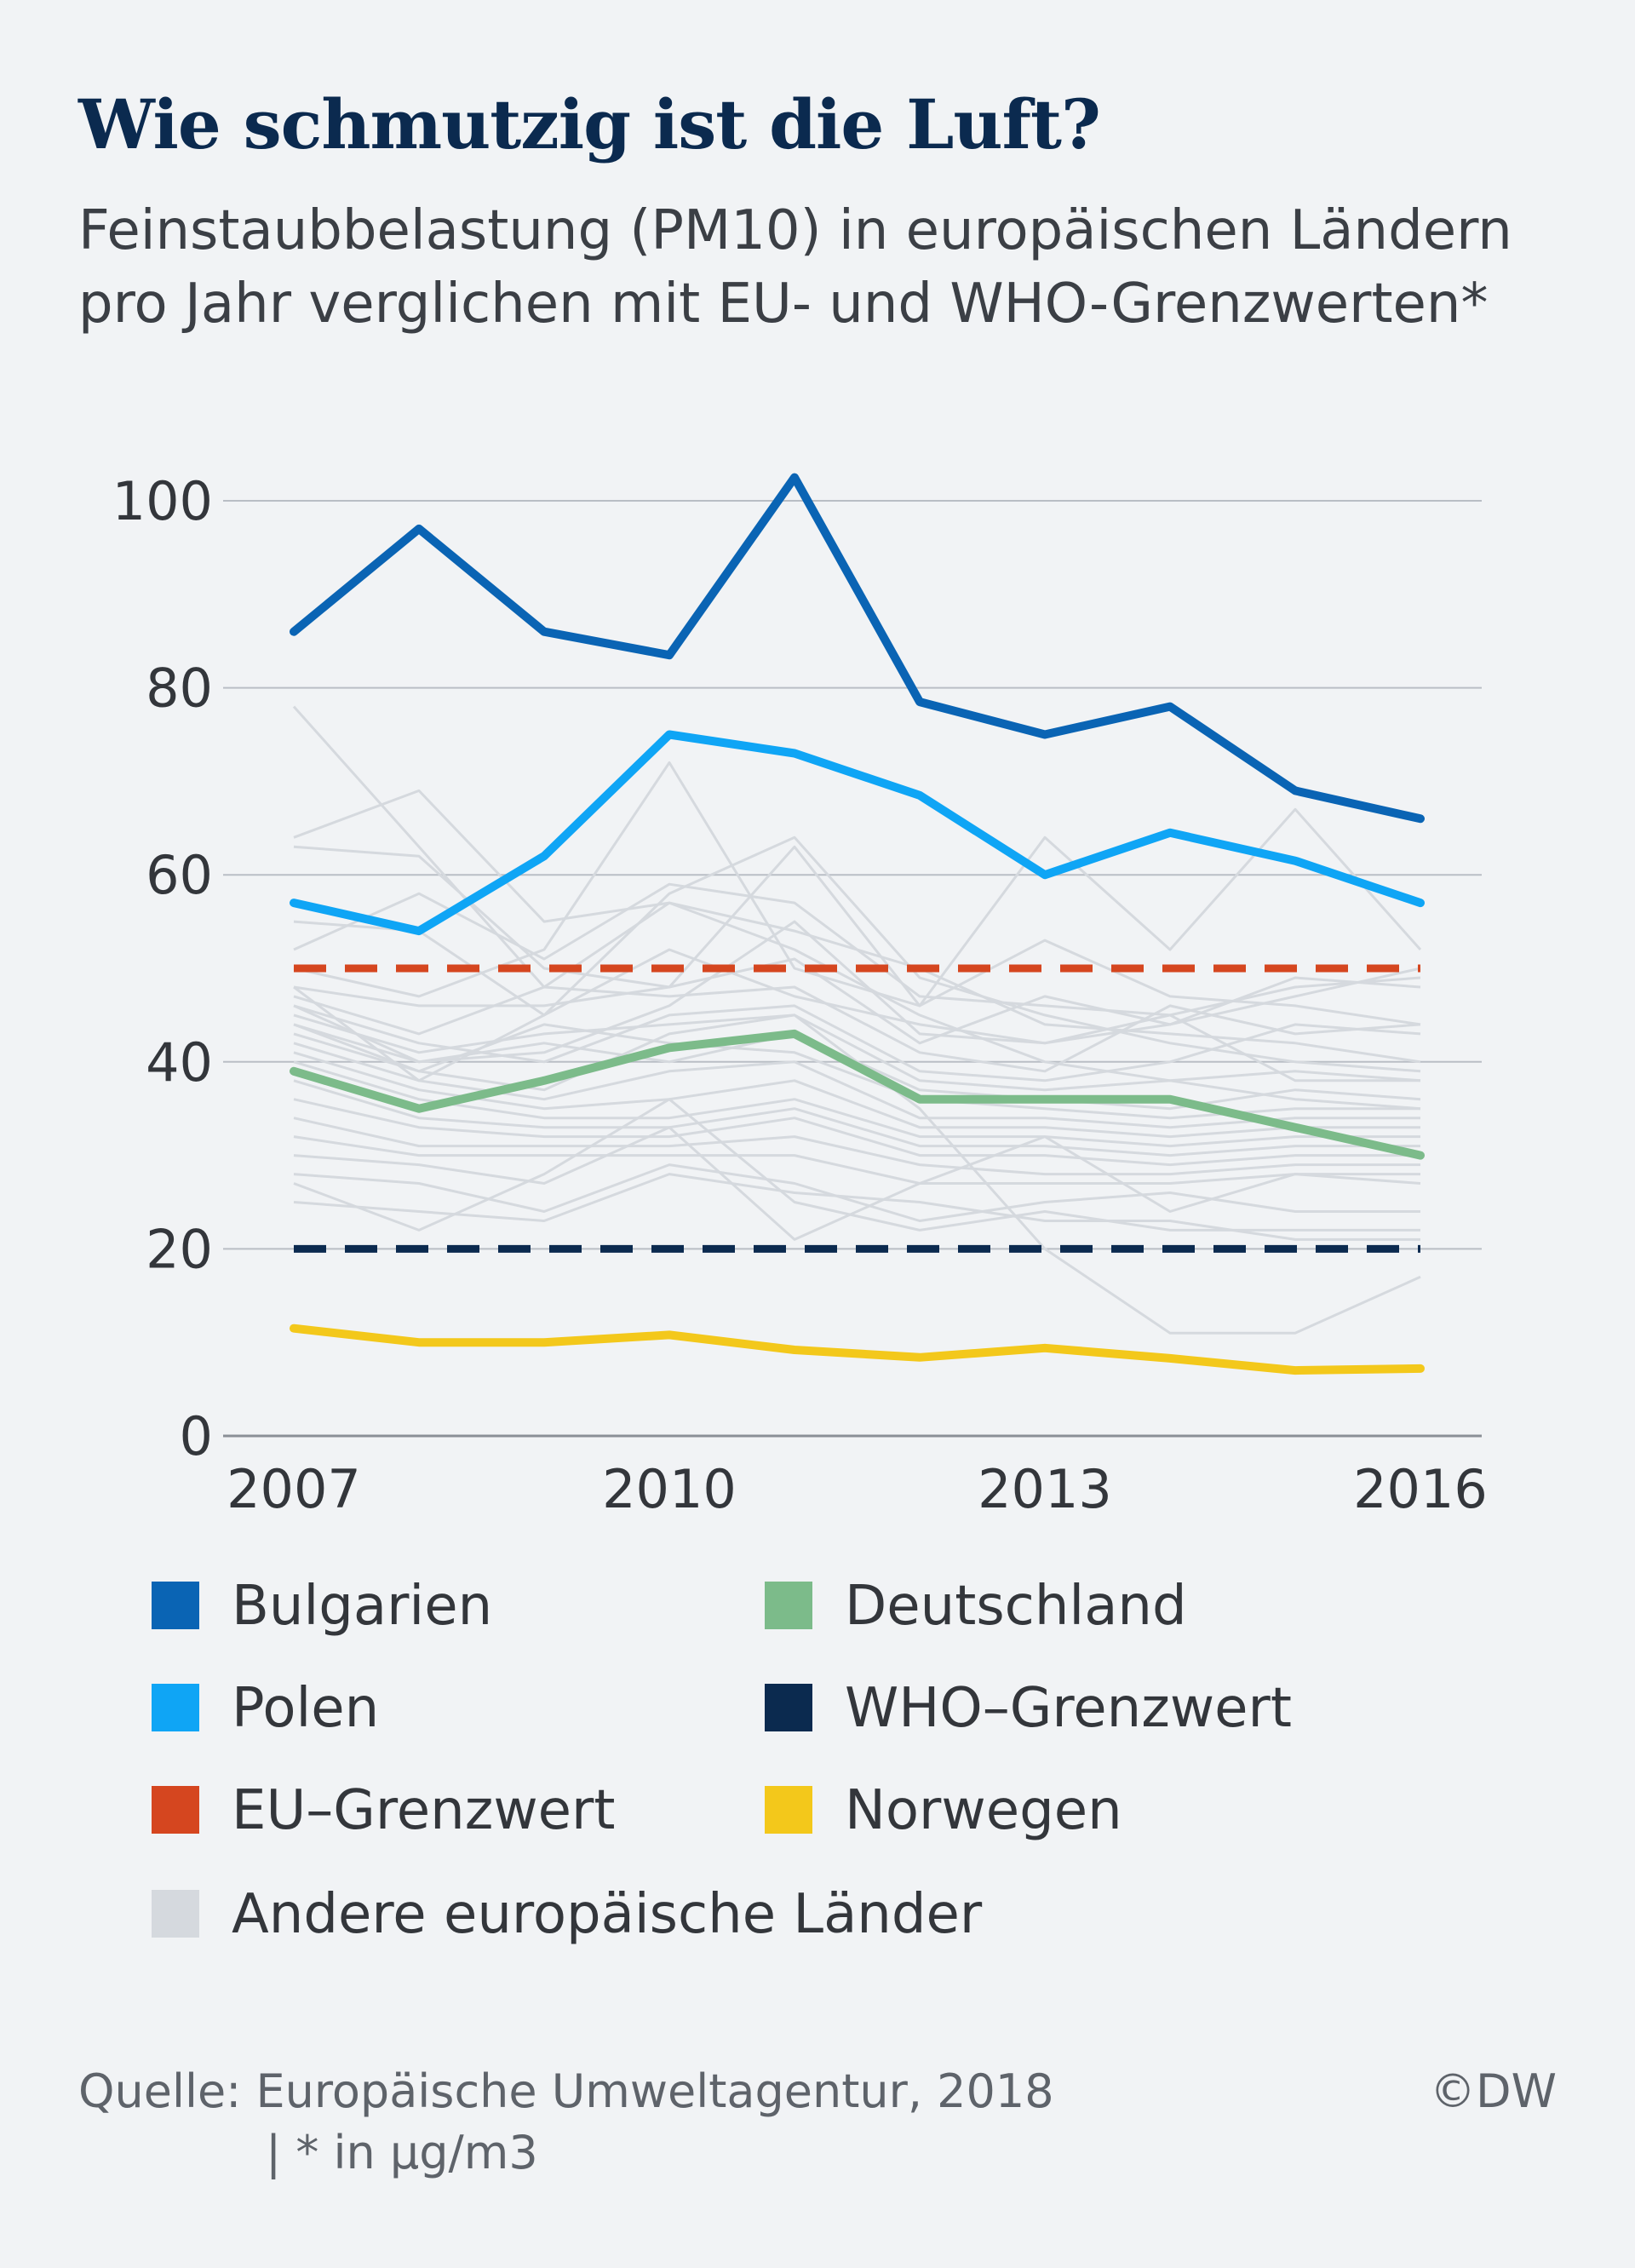  Describe the element at coordinates (179, 875) in the screenshot. I see `y-tick-label-60: 60` at that location.